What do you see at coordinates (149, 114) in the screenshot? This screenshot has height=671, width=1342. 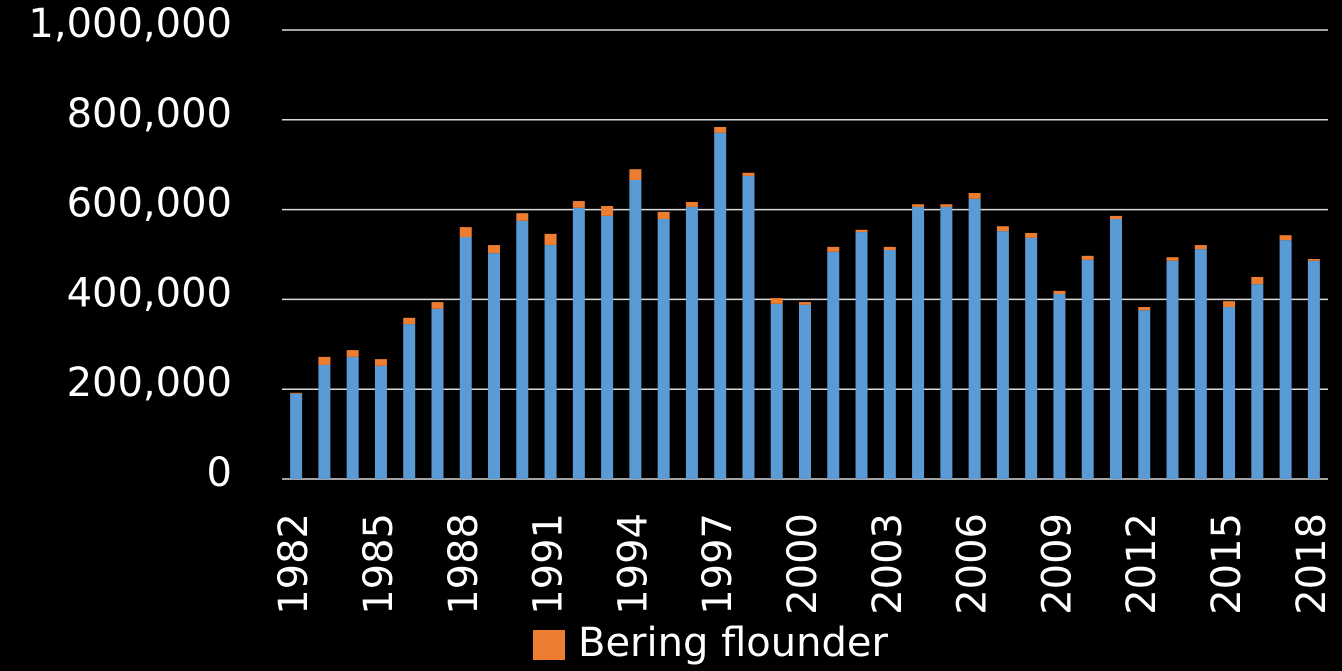 I see `y-tick-label: 800,000` at bounding box center [149, 114].